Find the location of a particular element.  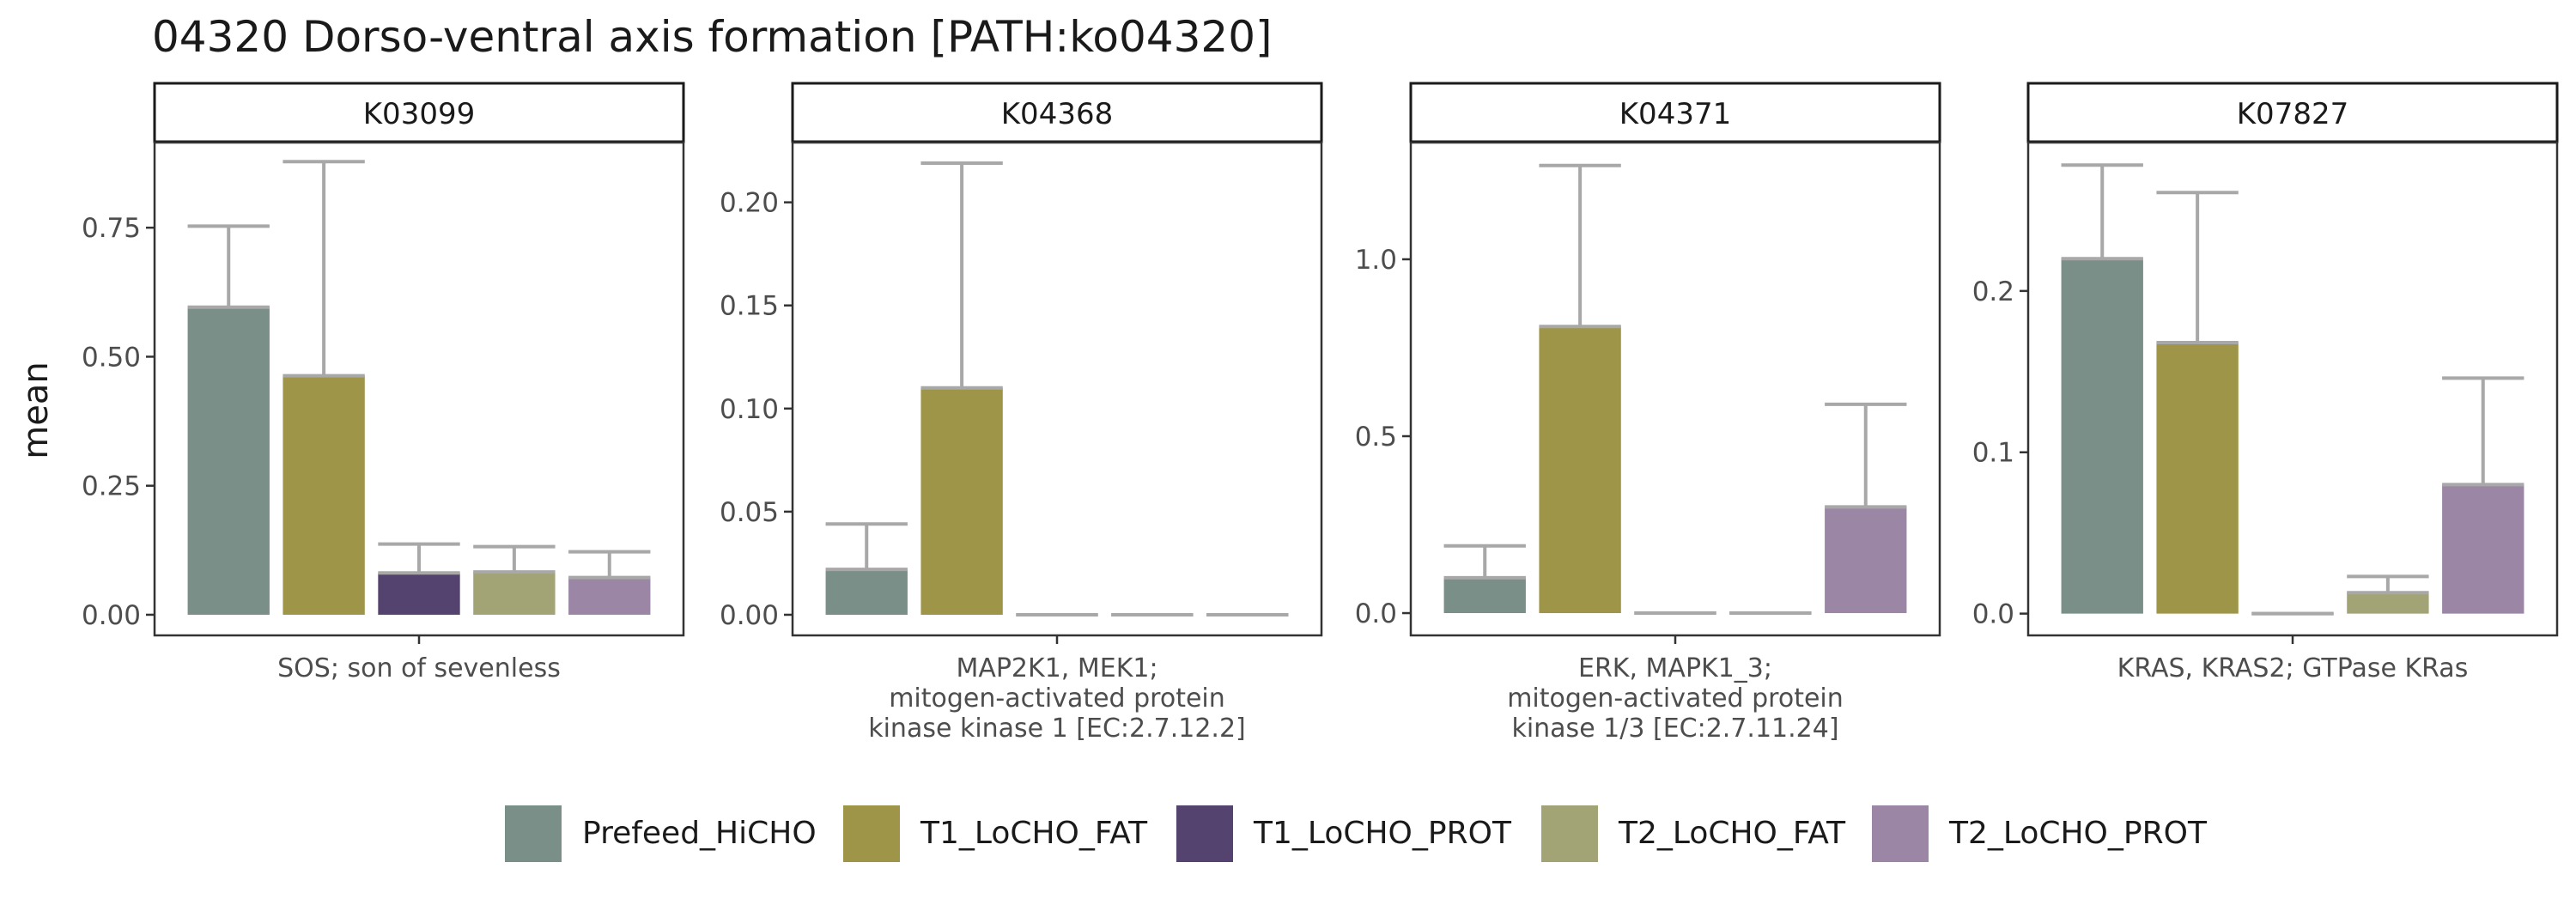

y-tick-label: 0.10 is located at coordinates (749, 409).